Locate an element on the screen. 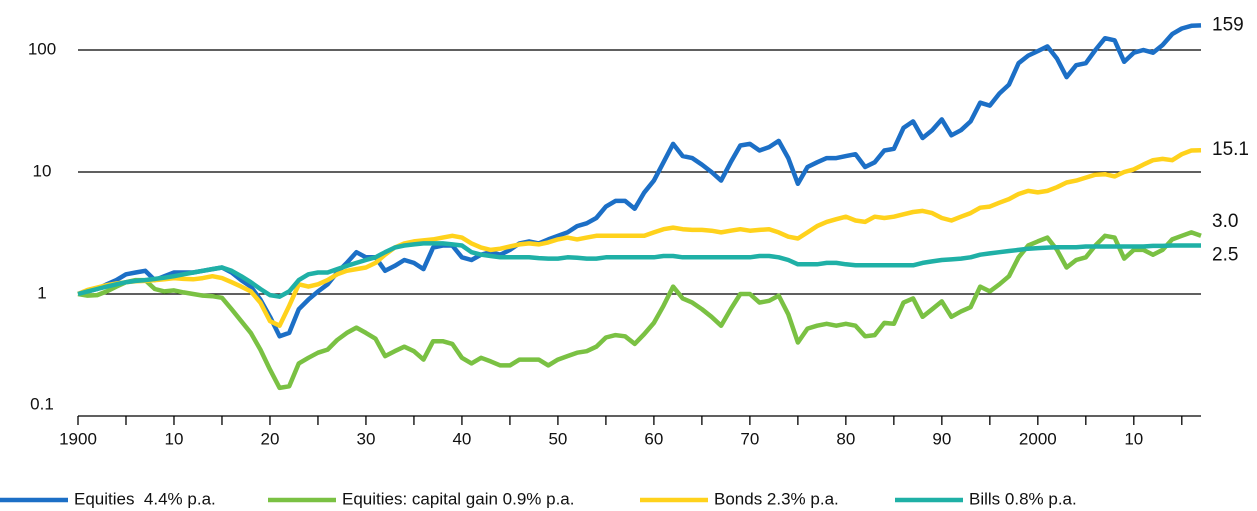 The width and height of the screenshot is (1257, 511). x-tick-label: 40 is located at coordinates (461, 438).